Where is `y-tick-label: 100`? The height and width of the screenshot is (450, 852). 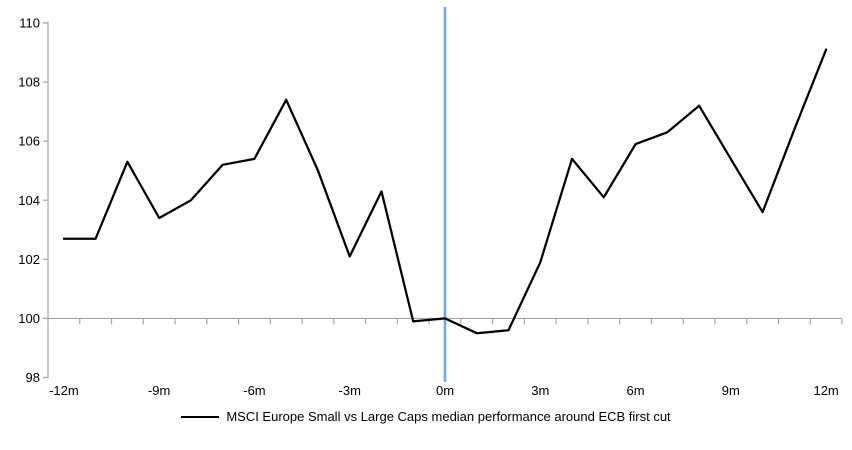
y-tick-label: 100 is located at coordinates (29, 318).